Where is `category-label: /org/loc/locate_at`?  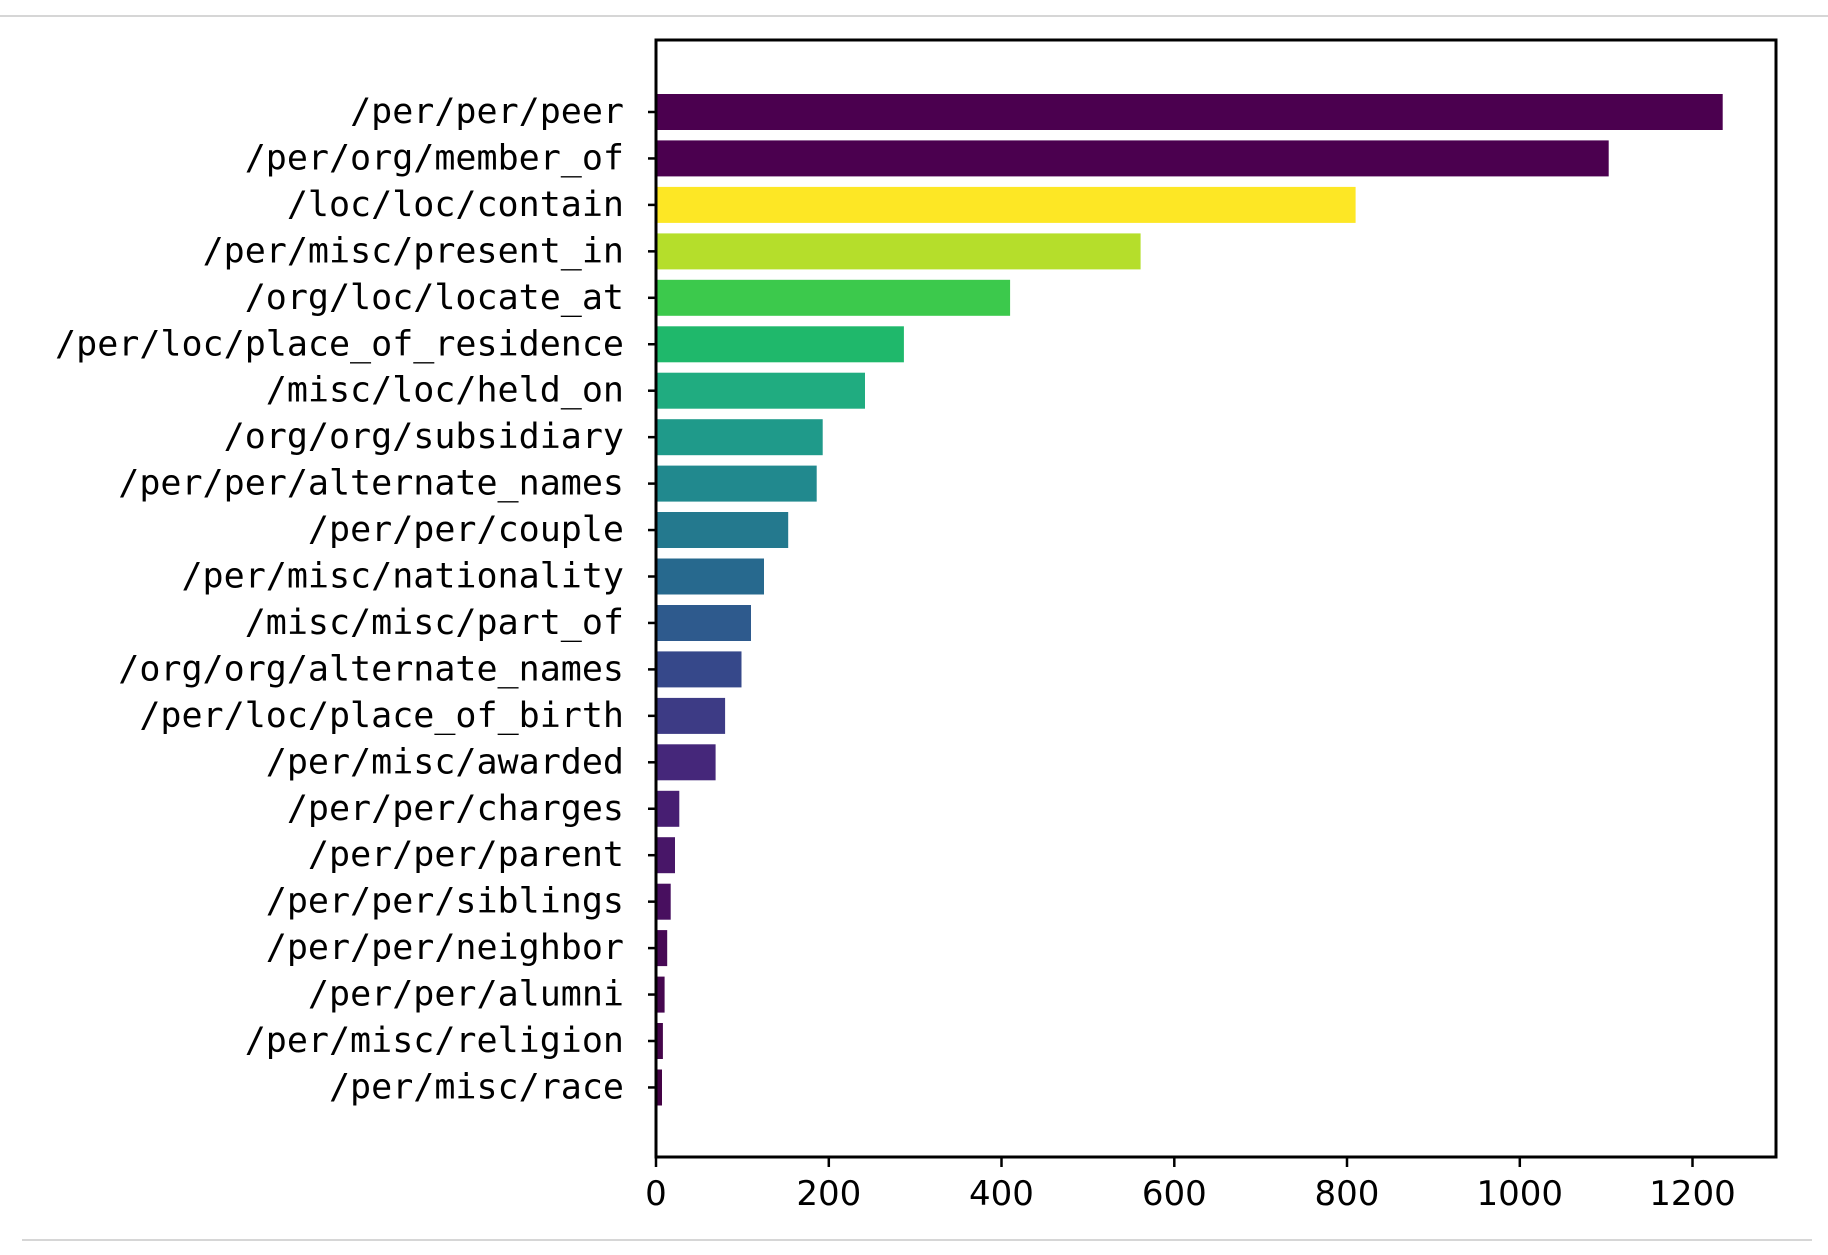 category-label: /org/loc/locate_at is located at coordinates (434, 298).